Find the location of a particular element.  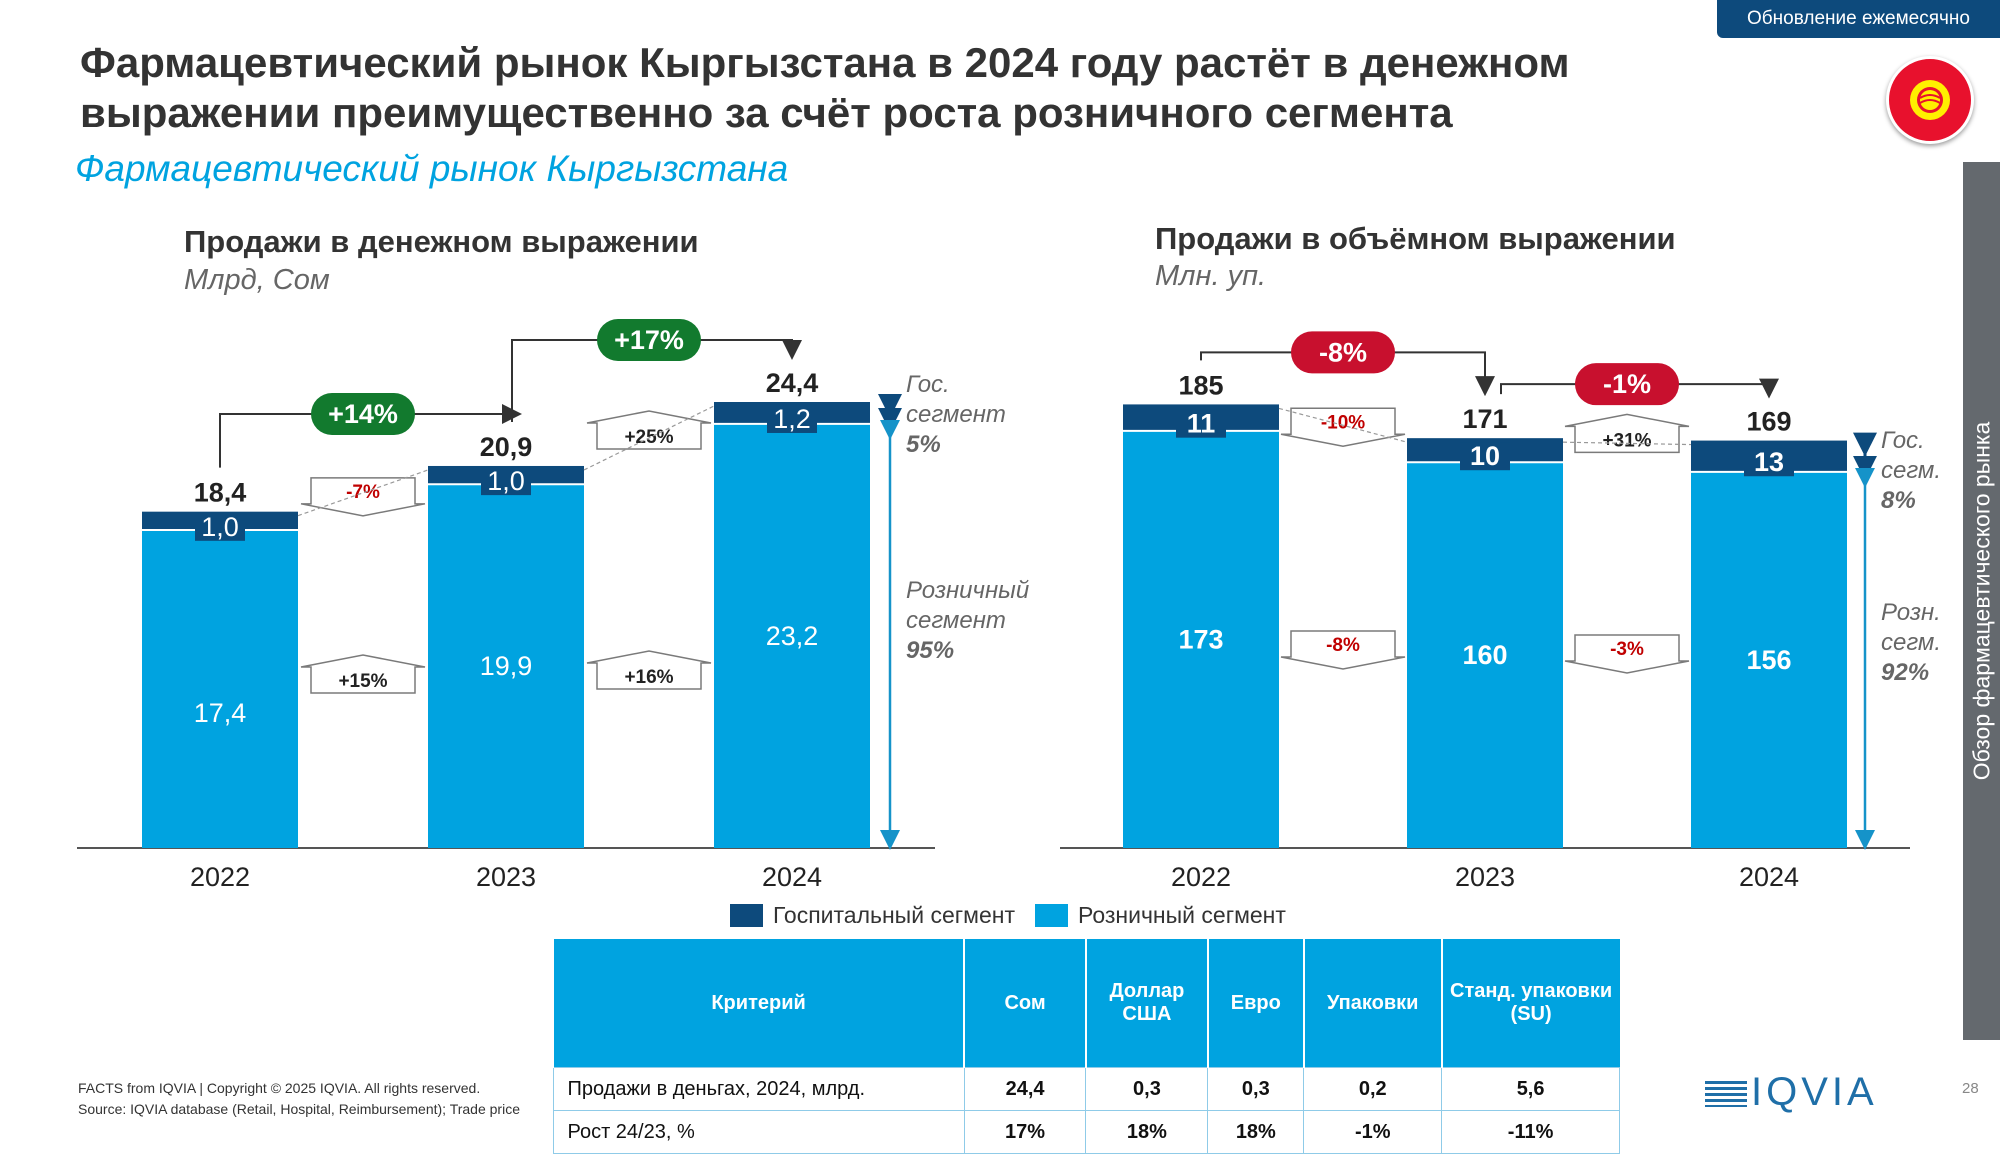

chart2-total-value: 185 is located at coordinates (1200, 385).